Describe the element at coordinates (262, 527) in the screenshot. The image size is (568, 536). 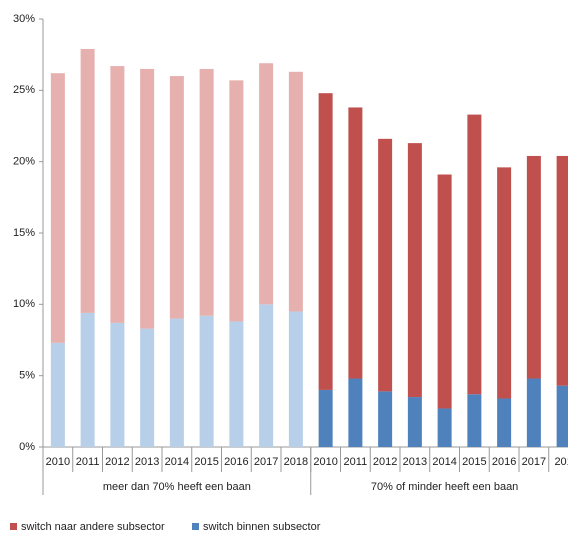
I see `legend-label: switch binnen subsector` at that location.